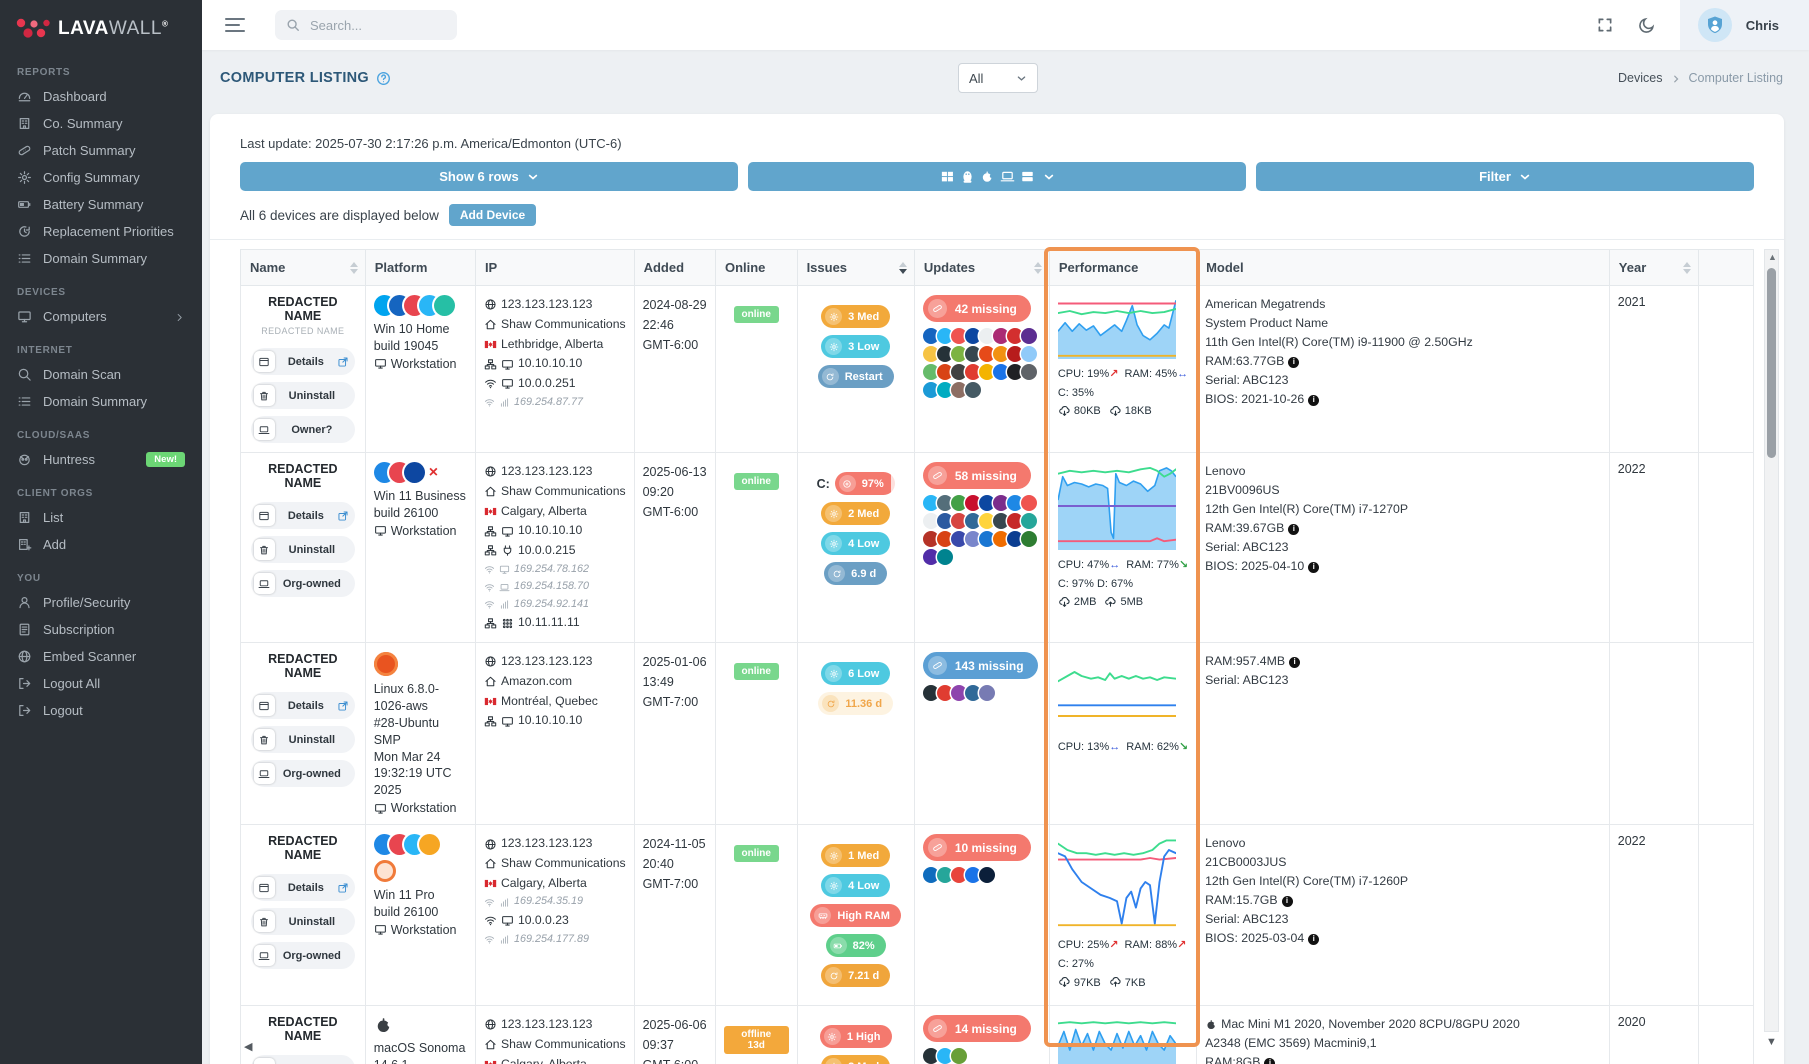 Image resolution: width=1809 pixels, height=1064 pixels. What do you see at coordinates (101, 26) in the screenshot?
I see `lavawall-logo: LAVAWALL®` at bounding box center [101, 26].